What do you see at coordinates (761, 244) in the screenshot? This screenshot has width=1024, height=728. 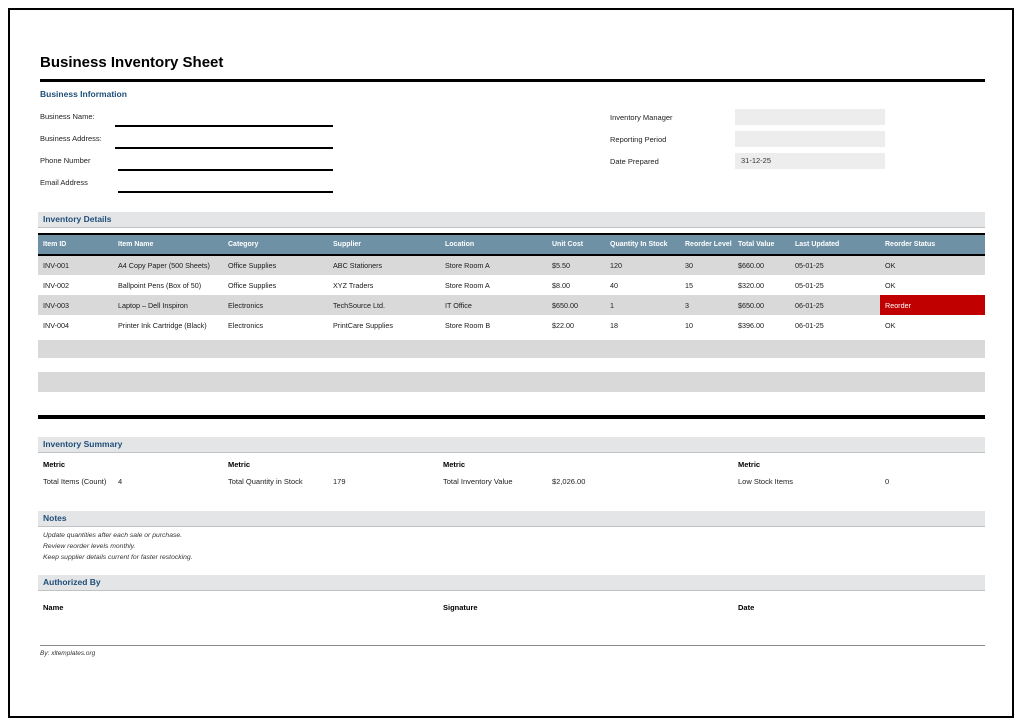 I see `column-header-total-value: Total Value` at bounding box center [761, 244].